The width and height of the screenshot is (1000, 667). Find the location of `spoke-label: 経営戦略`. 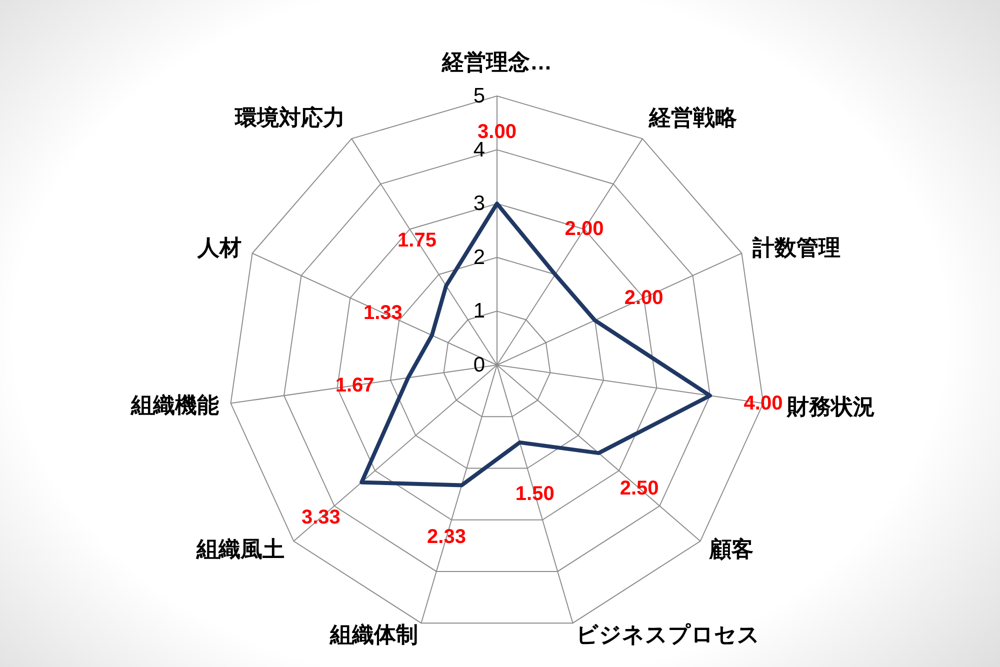

spoke-label: 経営戦略 is located at coordinates (693, 117).